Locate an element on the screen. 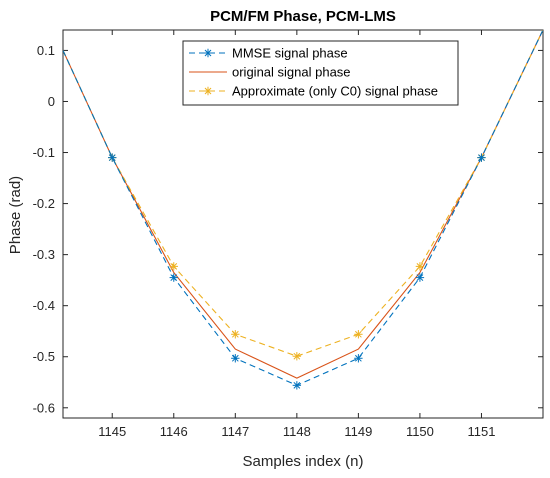  x-tick-label: 1145 is located at coordinates (112, 431).